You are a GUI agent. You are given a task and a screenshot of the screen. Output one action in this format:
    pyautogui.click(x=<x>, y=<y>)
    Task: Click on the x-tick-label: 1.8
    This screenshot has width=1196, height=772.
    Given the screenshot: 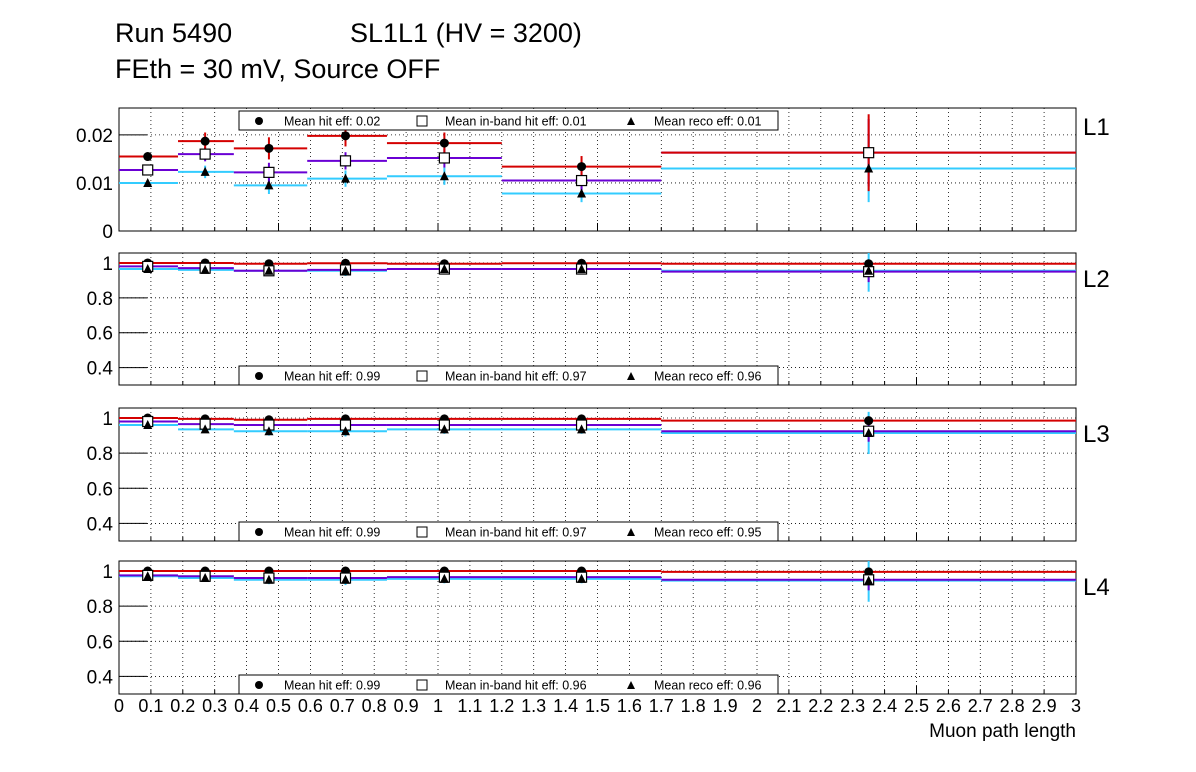 What is the action you would take?
    pyautogui.click(x=693, y=706)
    